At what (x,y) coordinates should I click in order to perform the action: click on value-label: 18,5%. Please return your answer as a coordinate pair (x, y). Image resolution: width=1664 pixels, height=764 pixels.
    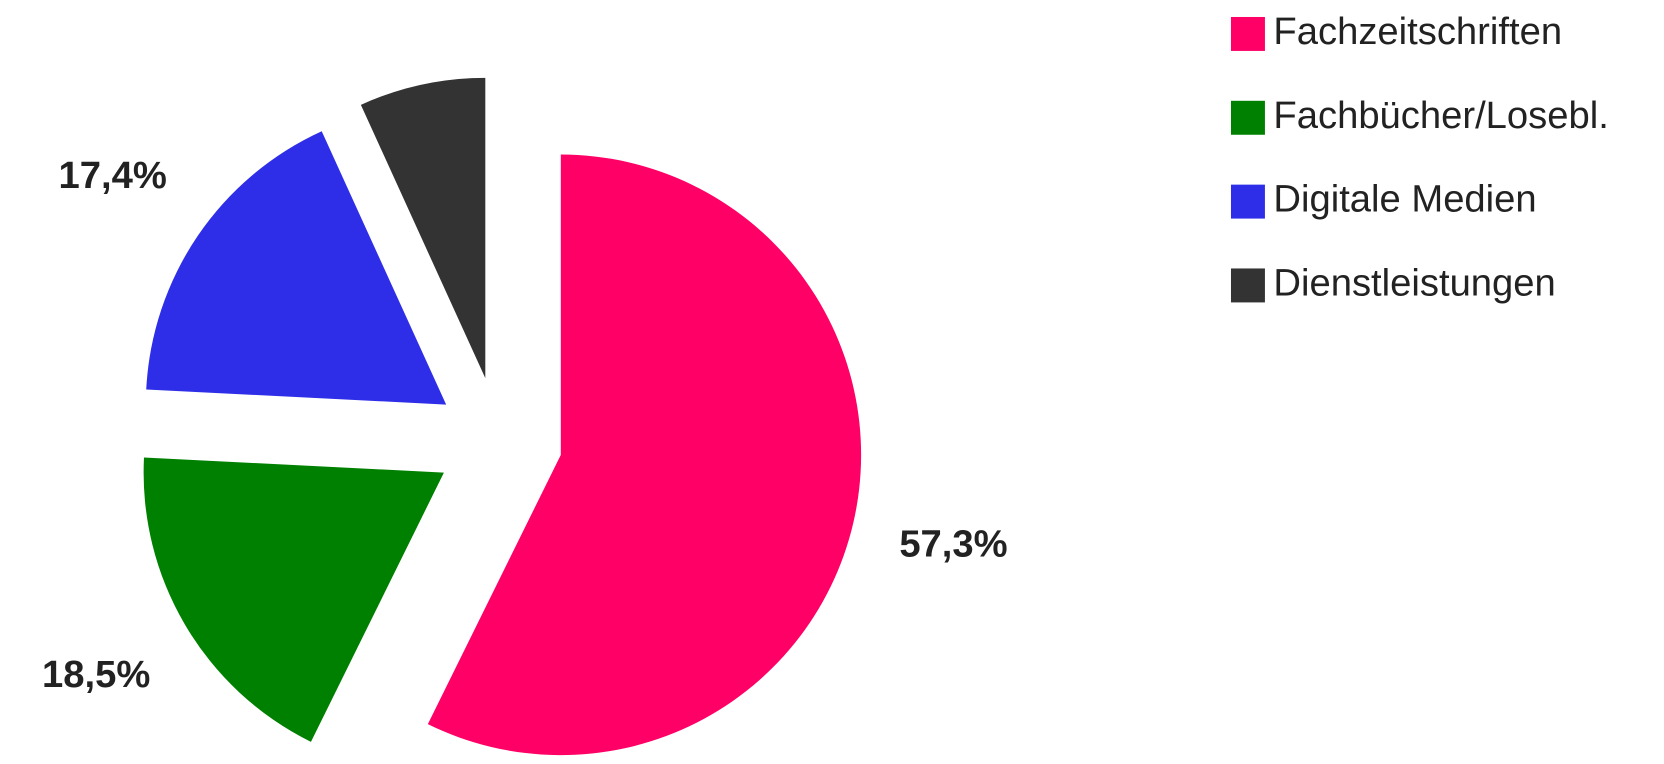
    Looking at the image, I should click on (96, 674).